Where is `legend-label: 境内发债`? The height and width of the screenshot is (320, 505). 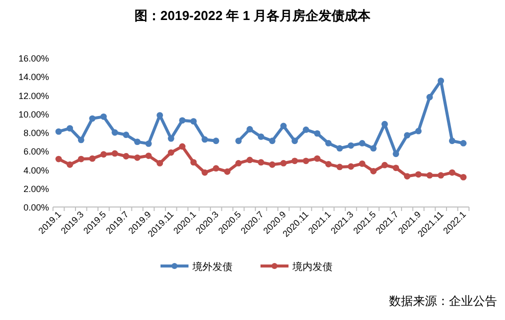 legend-label: 境内发债 is located at coordinates (312, 267).